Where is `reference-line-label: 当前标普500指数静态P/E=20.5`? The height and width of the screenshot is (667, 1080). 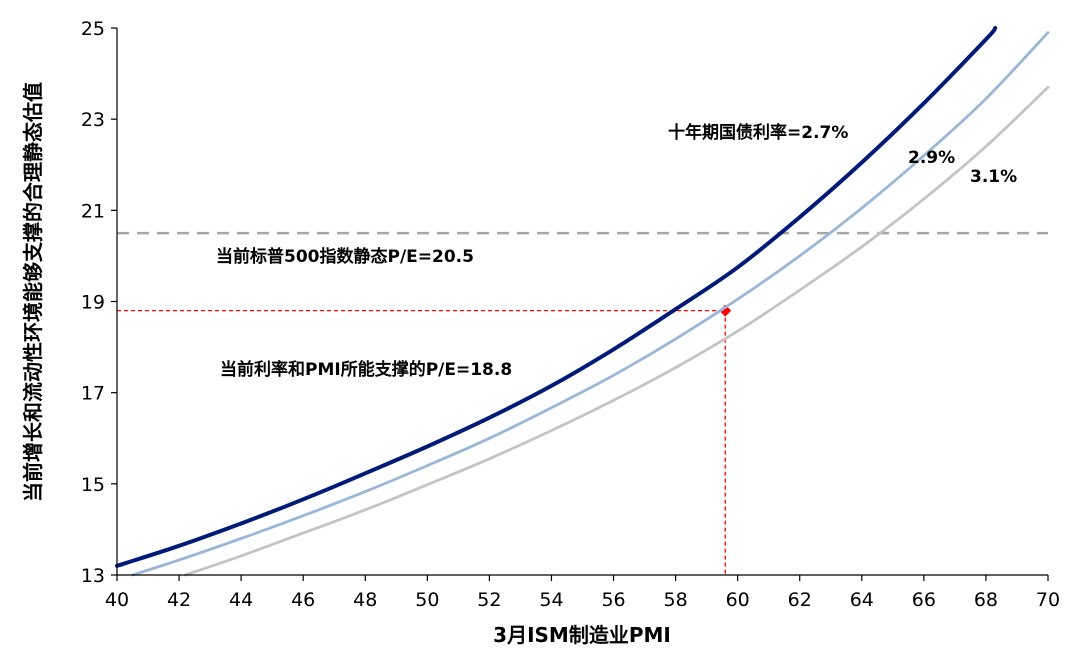 reference-line-label: 当前标普500指数静态P/E=20.5 is located at coordinates (345, 256).